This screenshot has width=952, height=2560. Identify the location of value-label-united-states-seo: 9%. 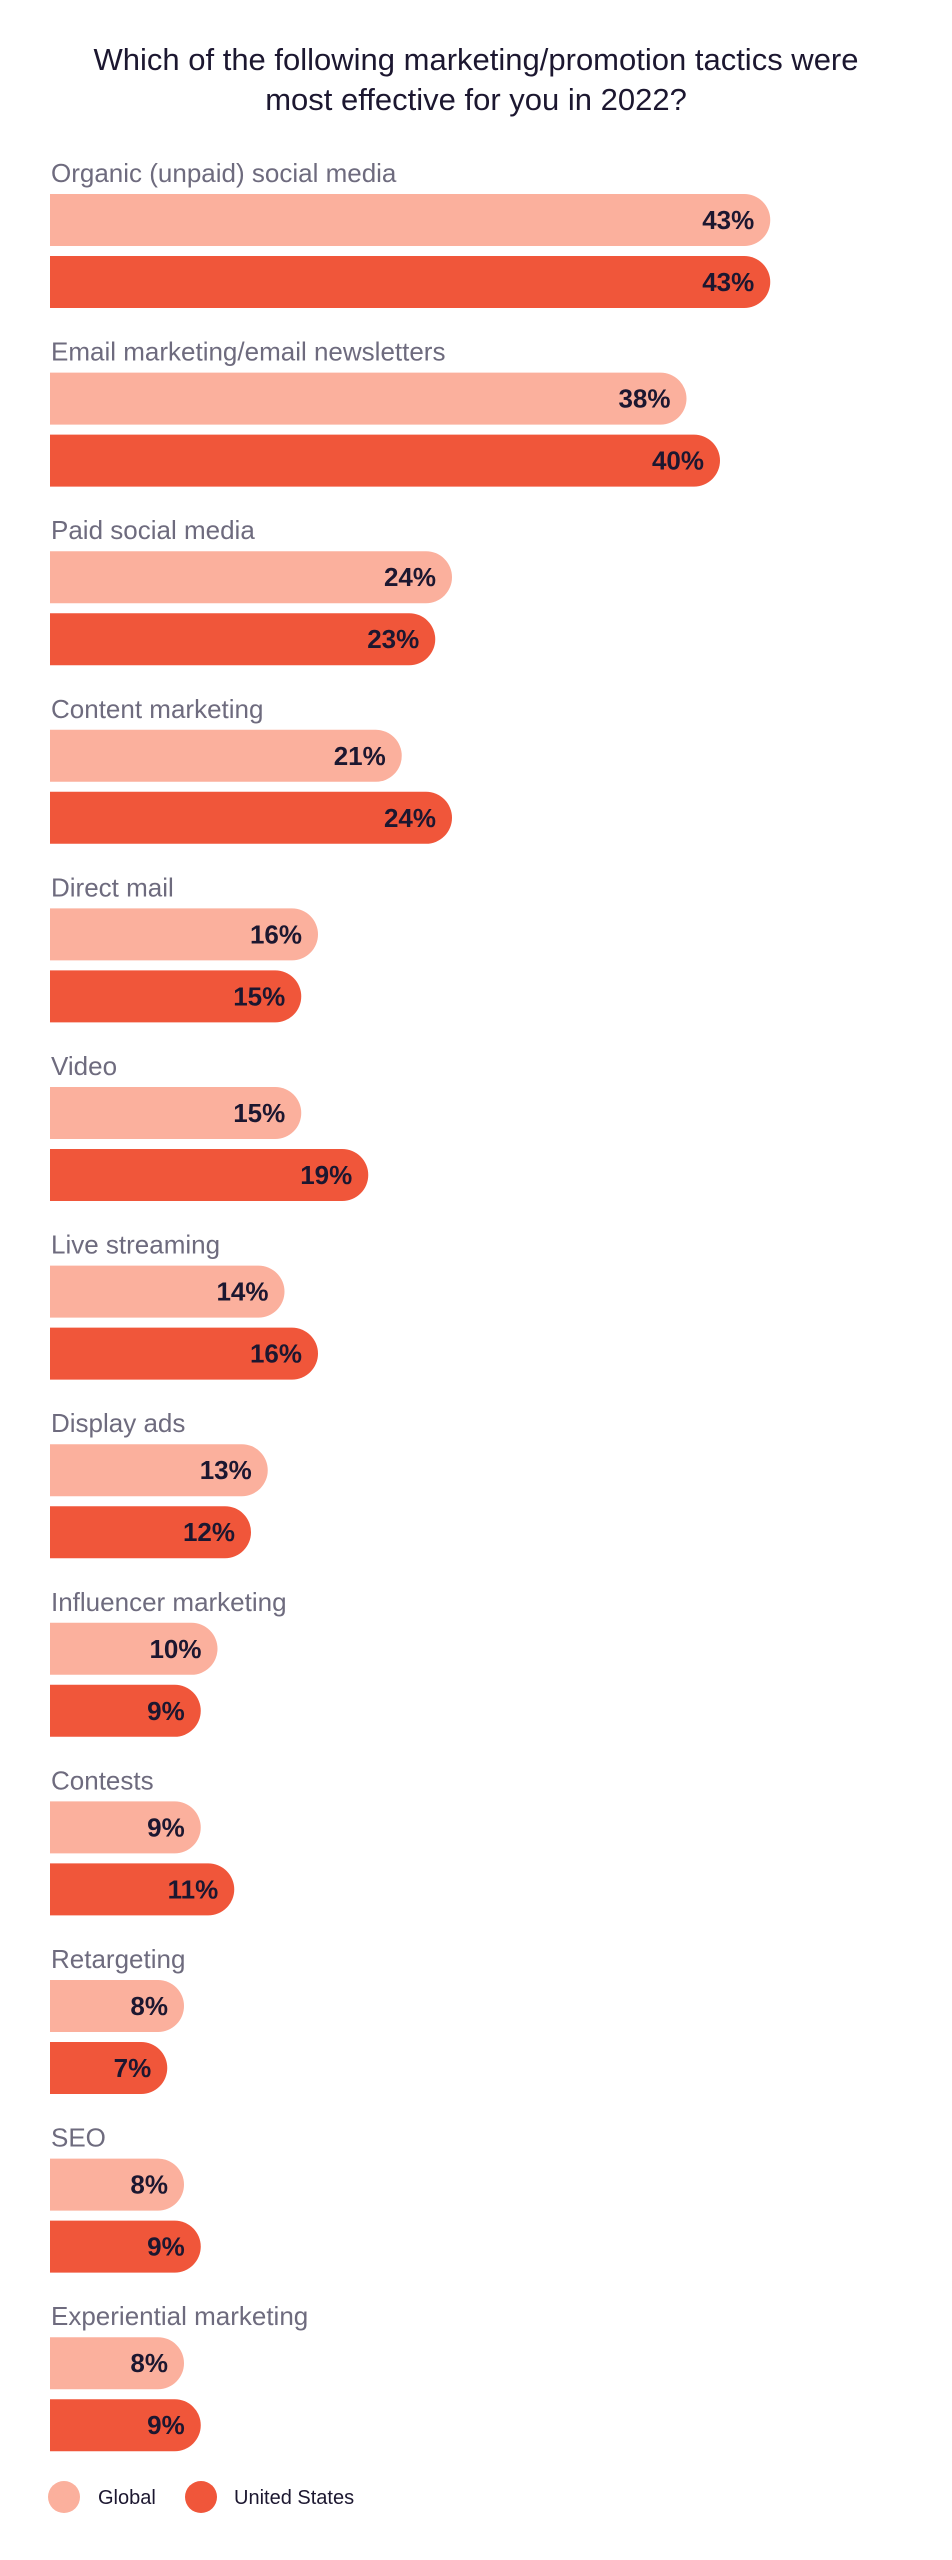
(166, 2247).